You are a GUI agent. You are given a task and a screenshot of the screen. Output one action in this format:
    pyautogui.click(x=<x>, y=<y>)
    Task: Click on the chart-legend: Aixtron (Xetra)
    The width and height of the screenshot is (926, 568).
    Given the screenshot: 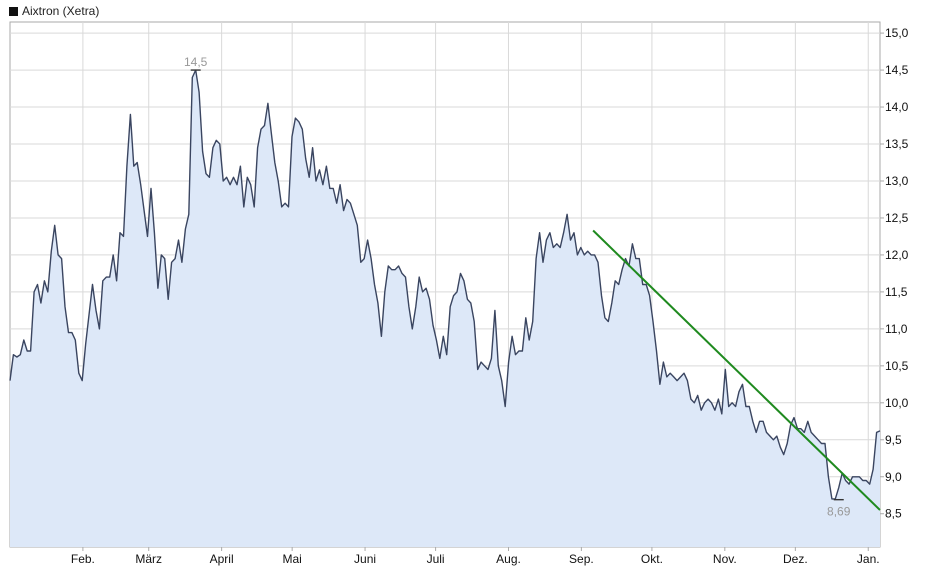 What is the action you would take?
    pyautogui.click(x=54, y=11)
    